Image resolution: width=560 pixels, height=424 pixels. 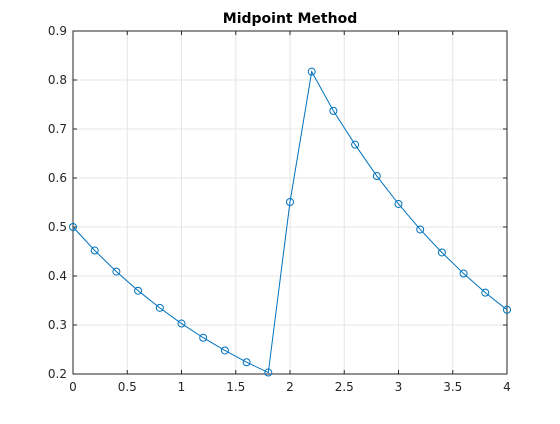 I want to click on x-tick-label: 4, so click(x=507, y=387).